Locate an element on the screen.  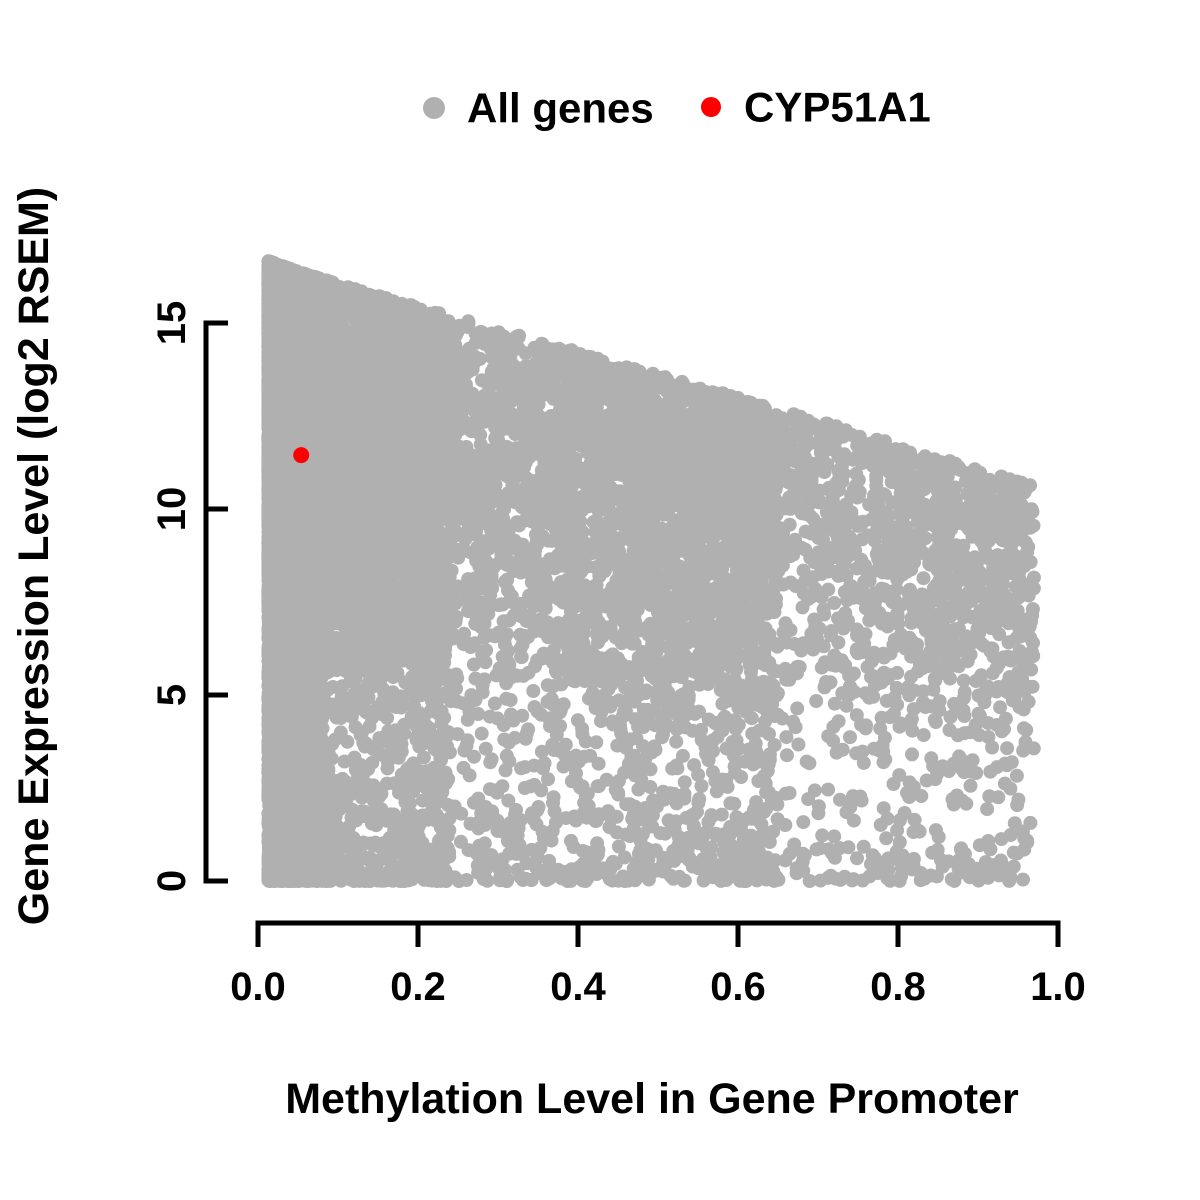
x-tick-label-04: 0.4 is located at coordinates (578, 987).